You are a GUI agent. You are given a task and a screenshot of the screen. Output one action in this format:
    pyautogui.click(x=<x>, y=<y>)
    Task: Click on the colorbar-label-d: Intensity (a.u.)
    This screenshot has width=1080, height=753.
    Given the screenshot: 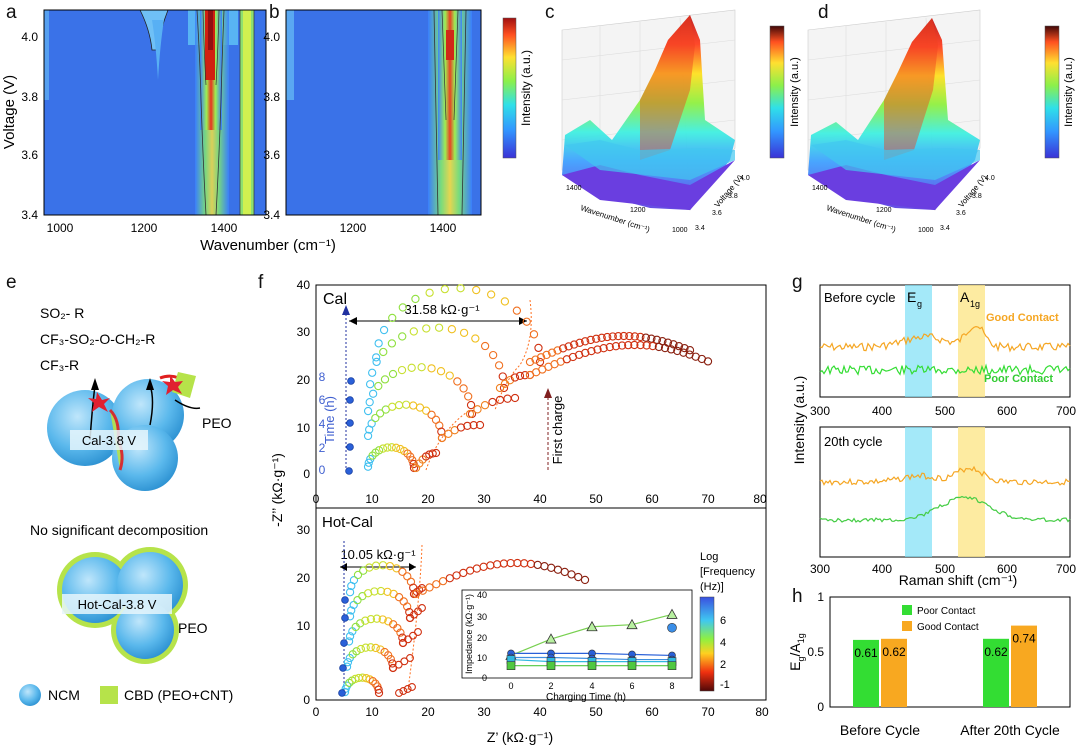 What is the action you would take?
    pyautogui.click(x=1069, y=92)
    